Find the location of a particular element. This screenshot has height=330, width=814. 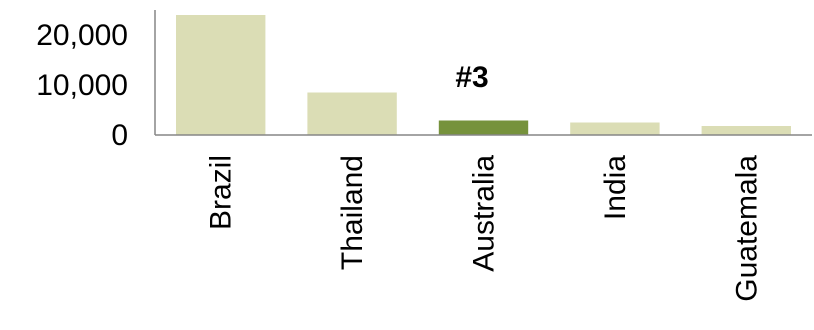

bar-brazil is located at coordinates (221, 75).